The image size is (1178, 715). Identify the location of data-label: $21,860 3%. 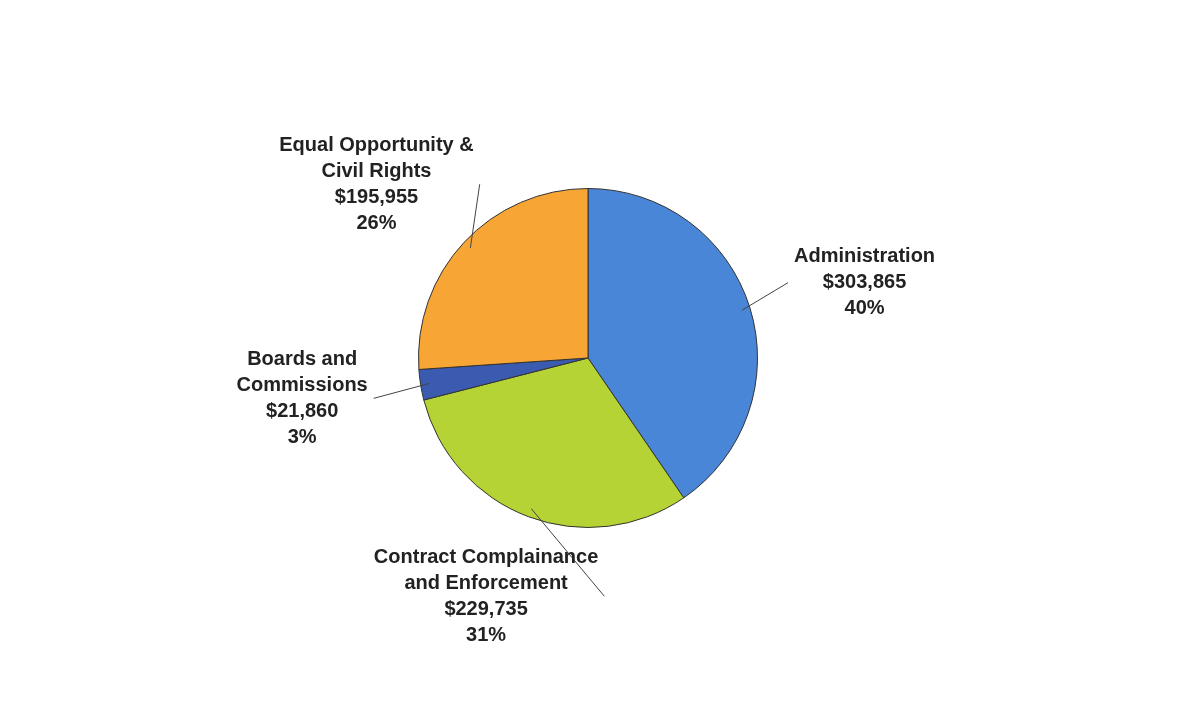
(302, 422).